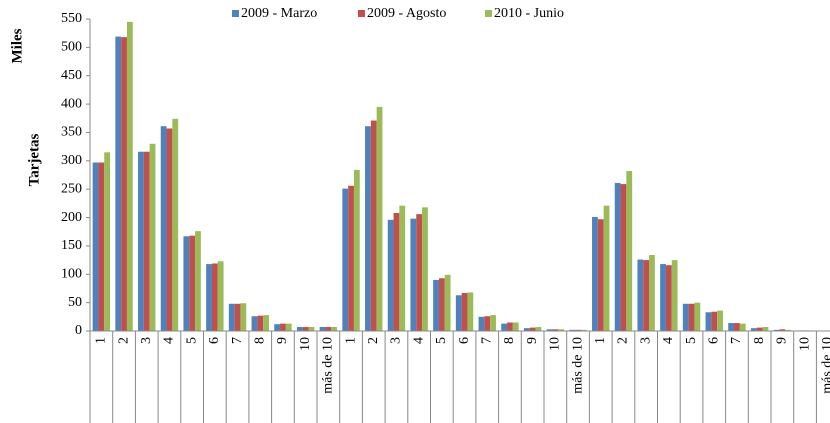 This screenshot has width=830, height=423. I want to click on y-tick-label: 100, so click(71, 273).